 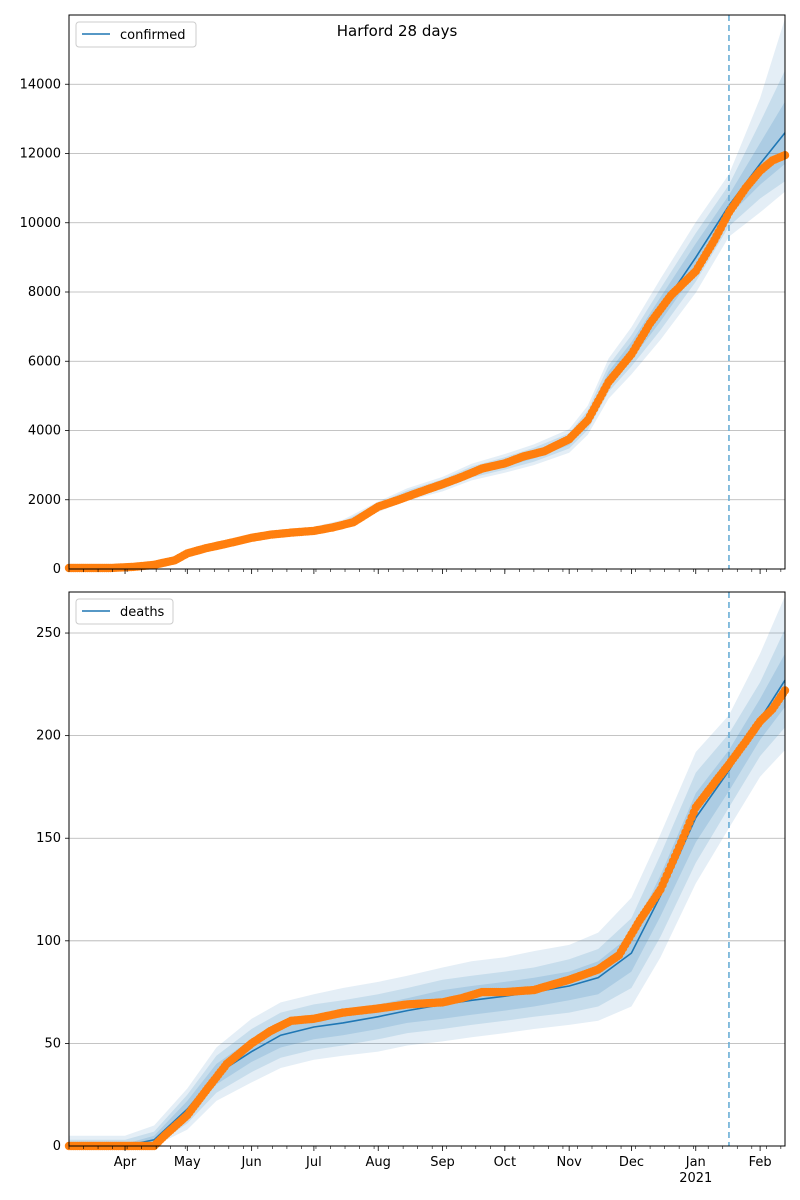 What do you see at coordinates (250, 1162) in the screenshot?
I see `x-tick-label: Jun` at bounding box center [250, 1162].